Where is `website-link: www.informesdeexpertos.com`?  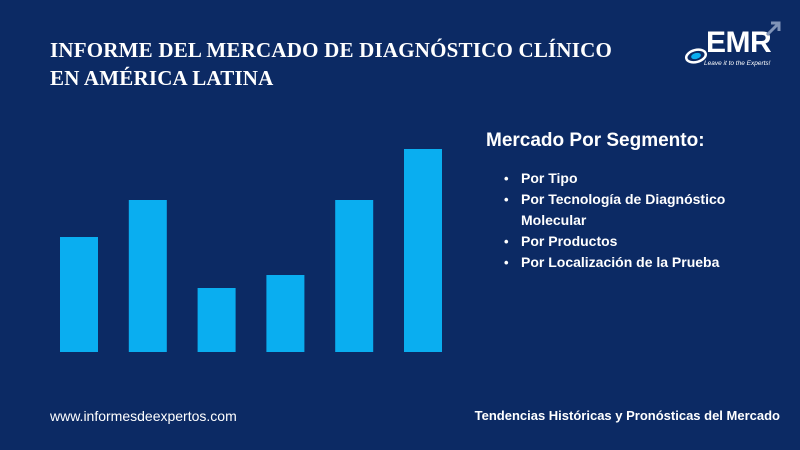
website-link: www.informesdeexpertos.com is located at coordinates (143, 416).